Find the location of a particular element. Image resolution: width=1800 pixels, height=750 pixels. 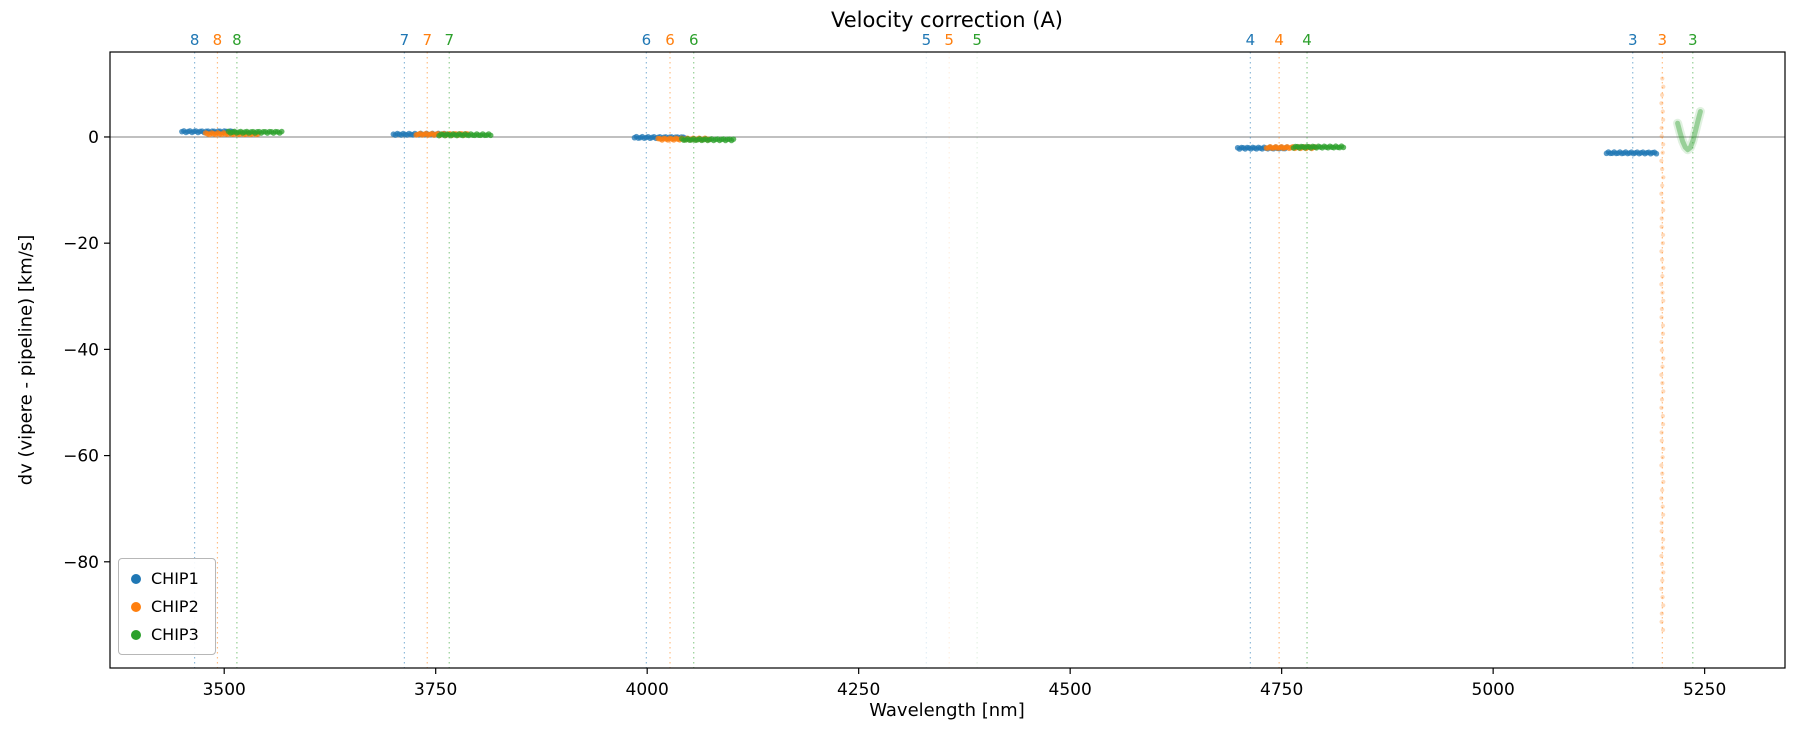

x-tick-label: 4250 is located at coordinates (858, 690).